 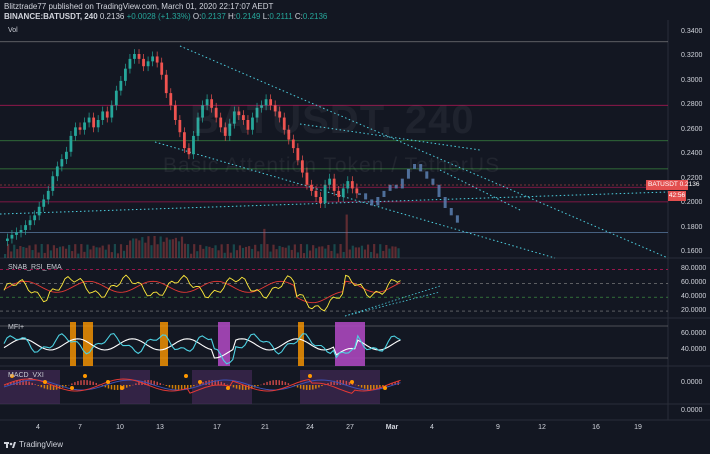 I want to click on low-label: L:, so click(x=266, y=16).